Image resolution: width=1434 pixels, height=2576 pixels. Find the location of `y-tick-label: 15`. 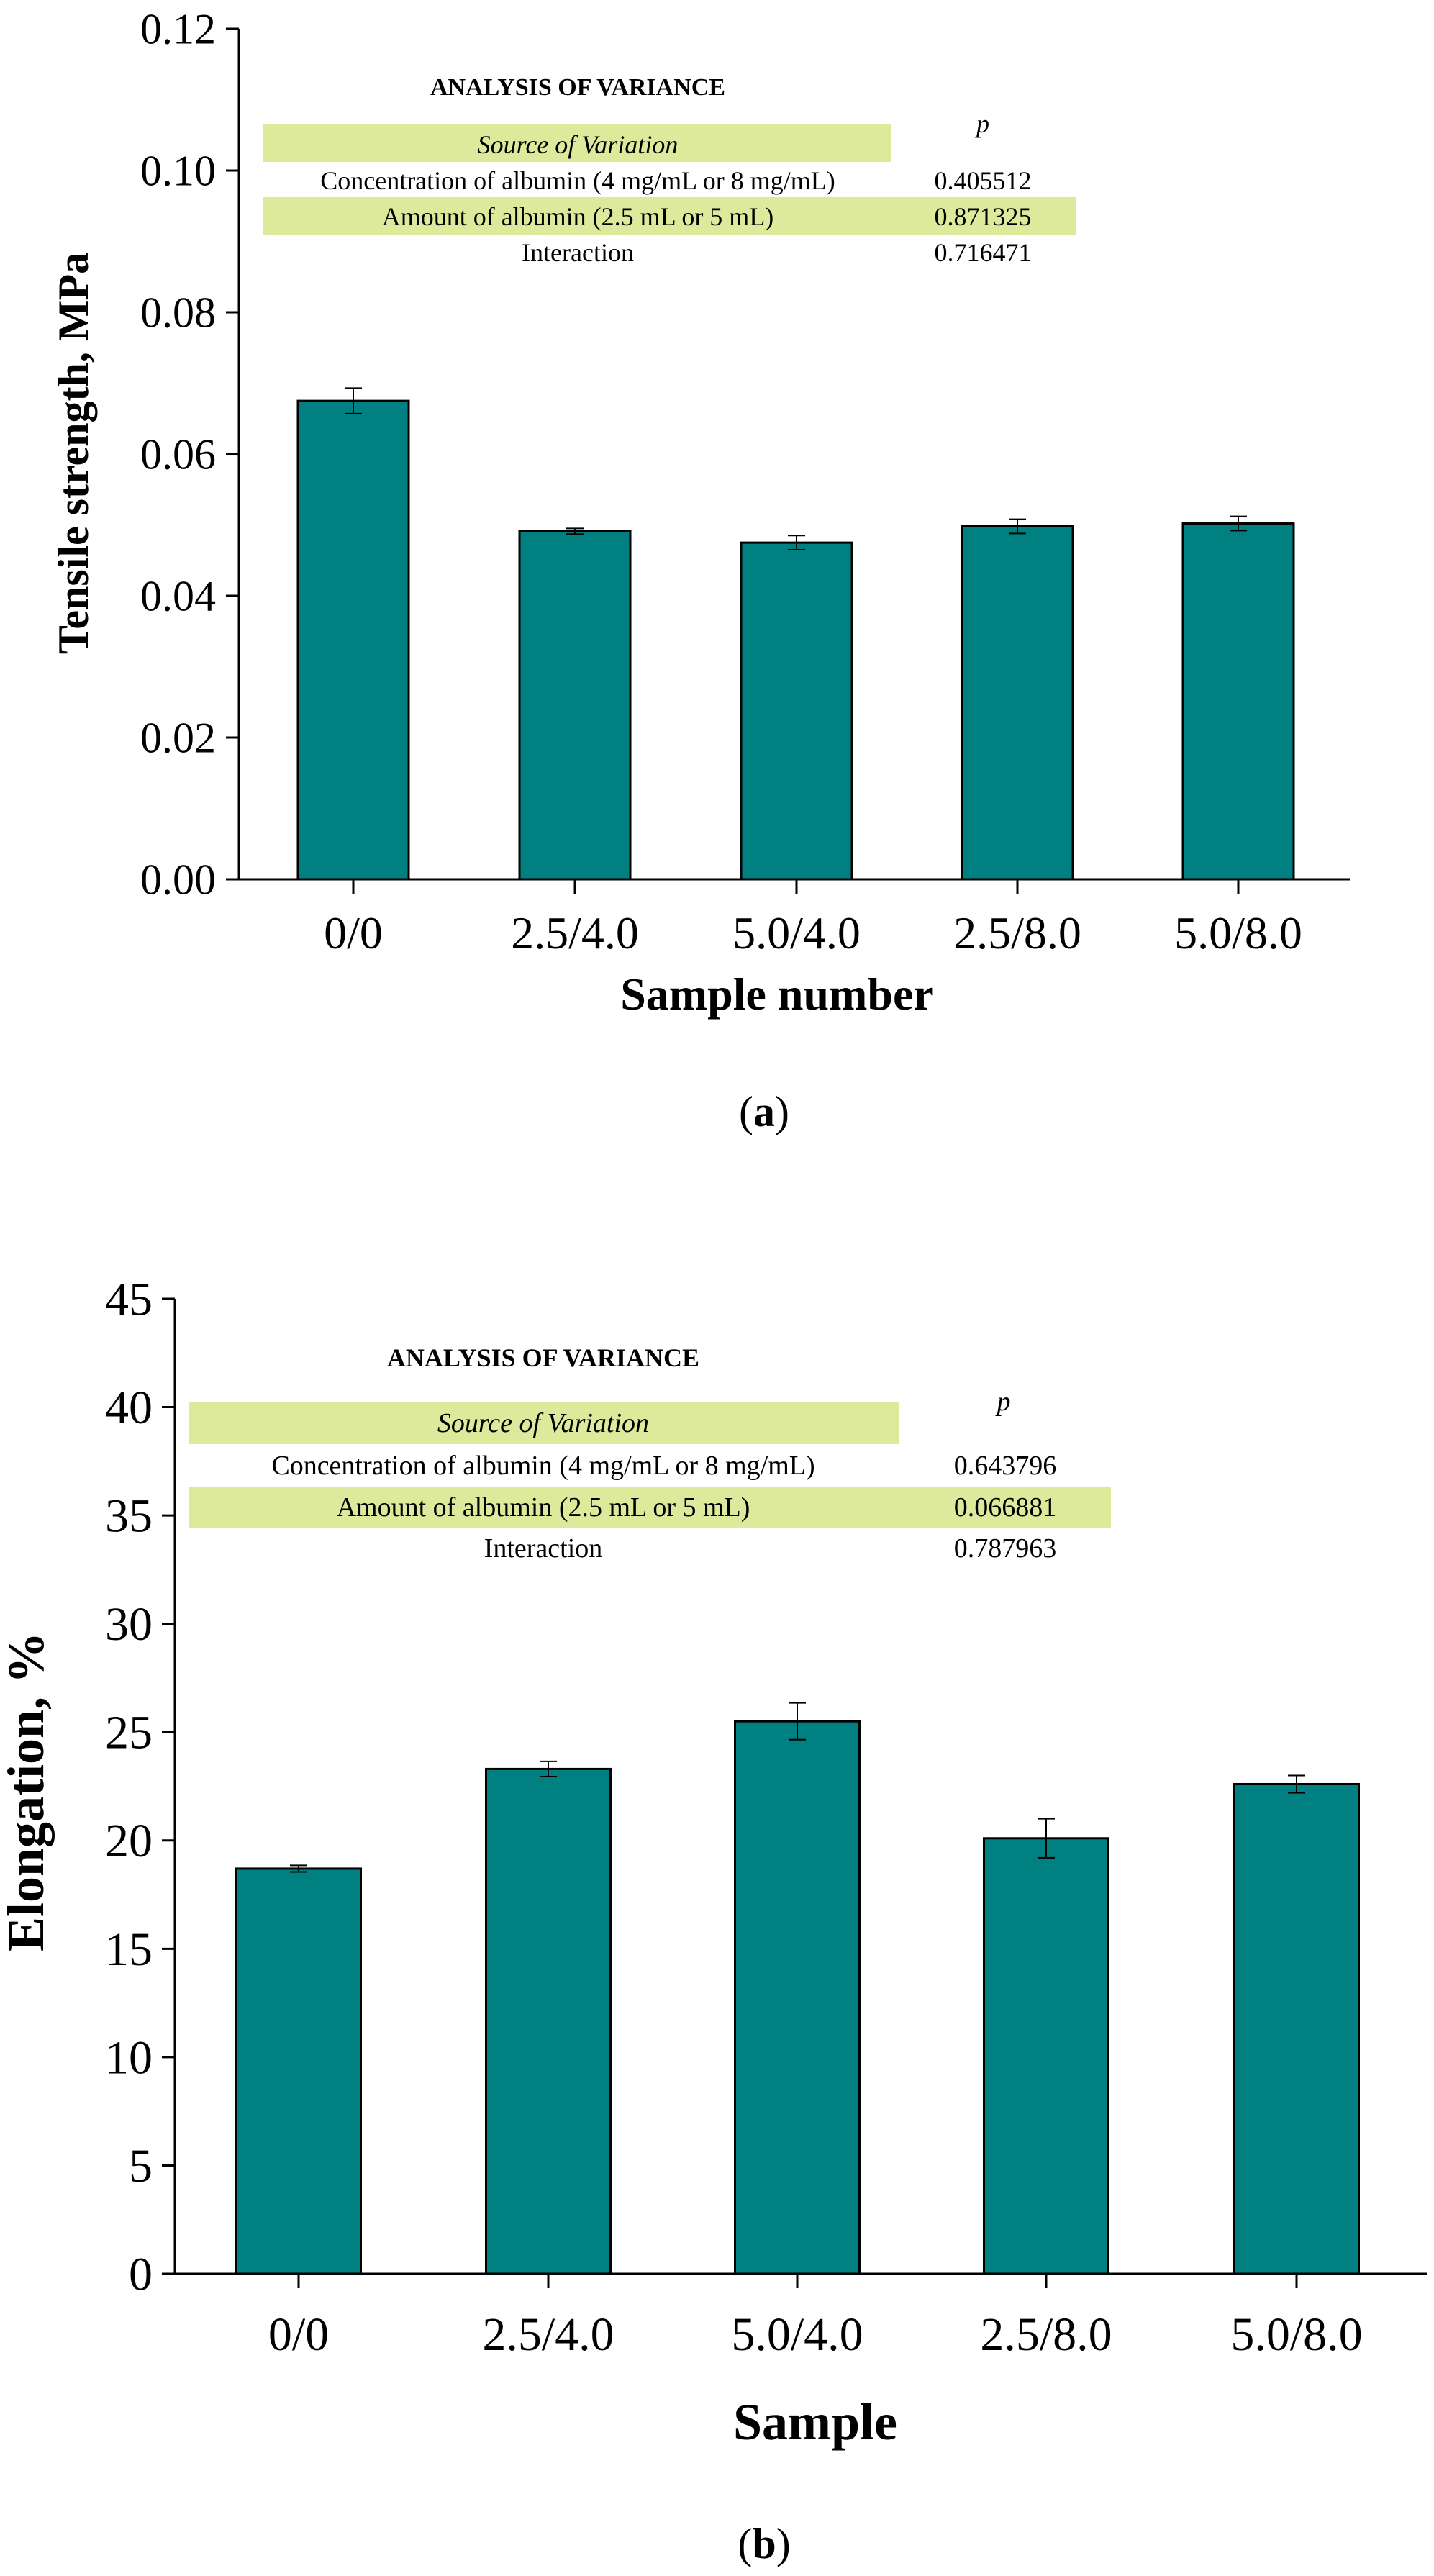

y-tick-label: 15 is located at coordinates (129, 1949).